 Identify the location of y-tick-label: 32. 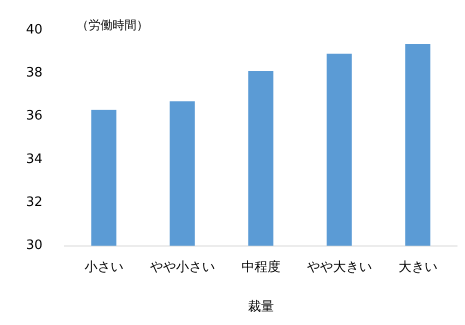
(34, 202).